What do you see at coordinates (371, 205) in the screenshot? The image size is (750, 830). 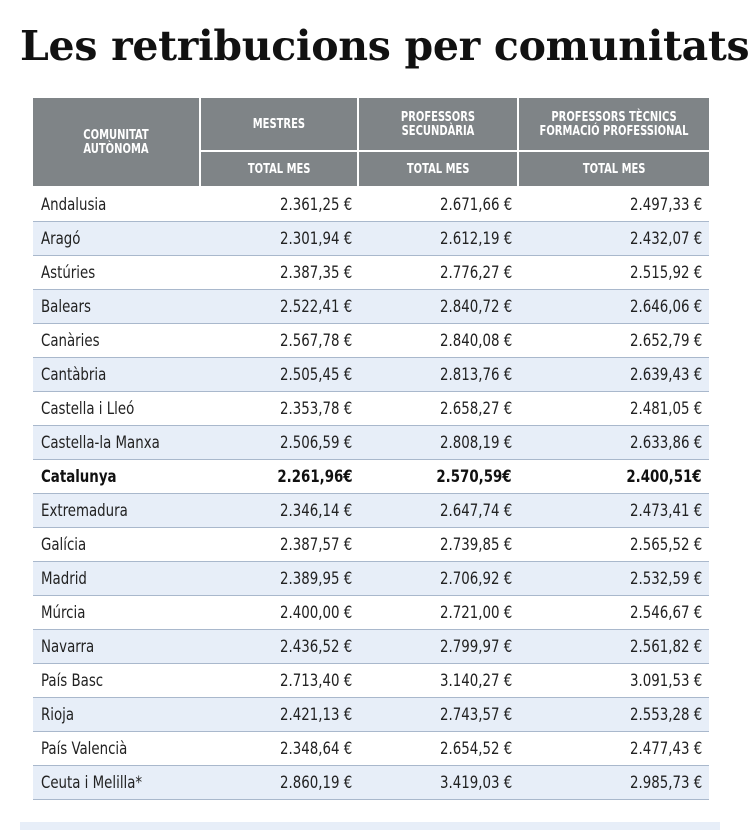 I see `table-row: Andalusia 2.361,25 € 2.671,66 € 2.497,33 €` at bounding box center [371, 205].